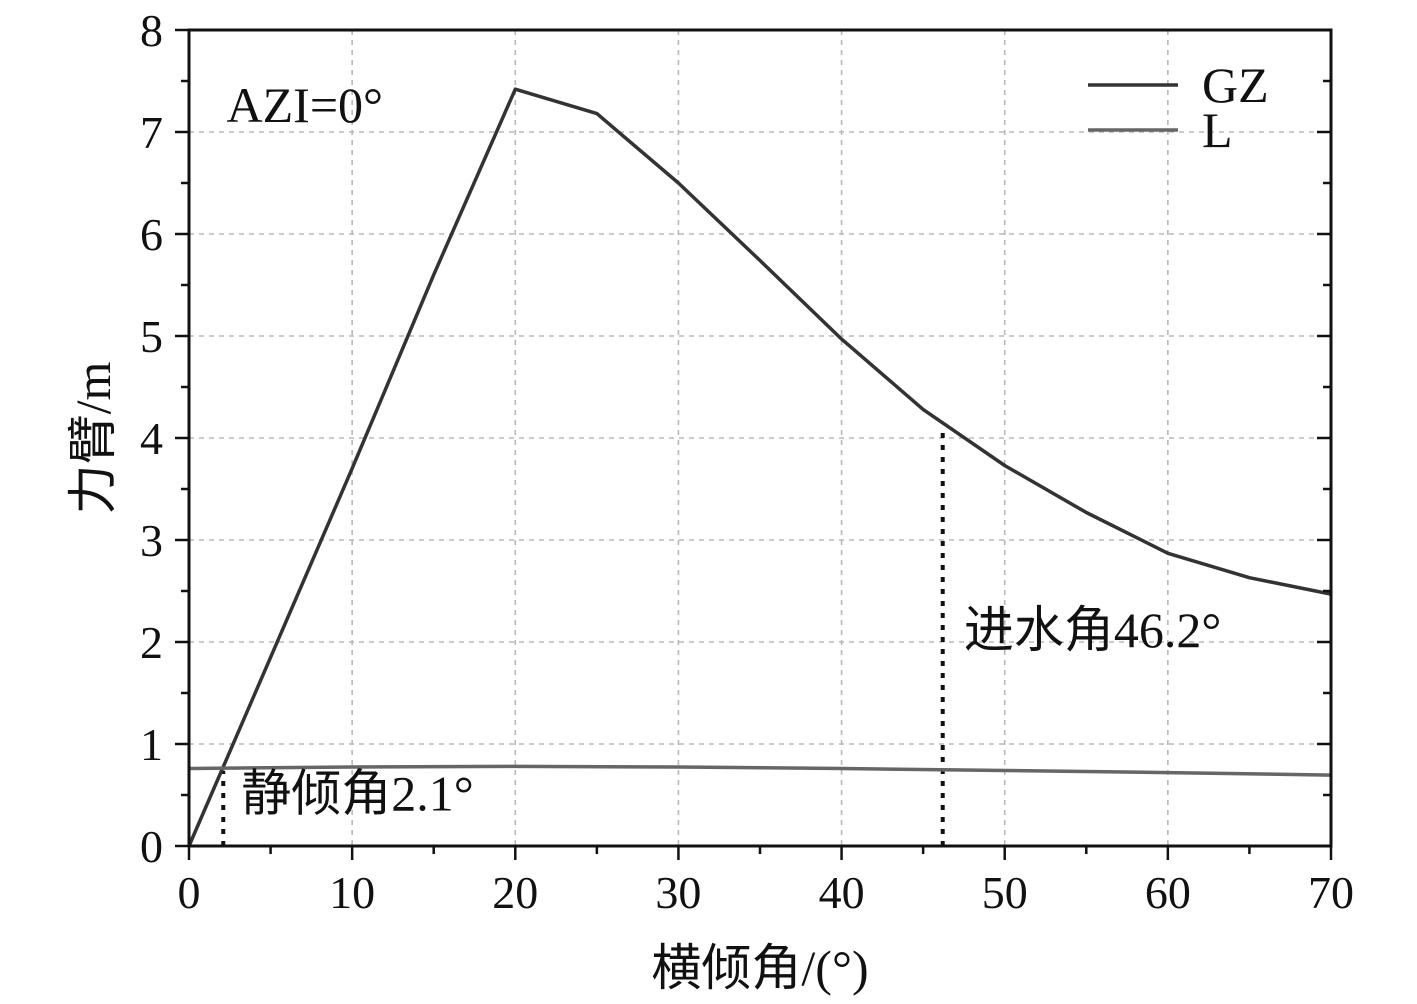  I want to click on x-tick-label: 30, so click(678, 892).